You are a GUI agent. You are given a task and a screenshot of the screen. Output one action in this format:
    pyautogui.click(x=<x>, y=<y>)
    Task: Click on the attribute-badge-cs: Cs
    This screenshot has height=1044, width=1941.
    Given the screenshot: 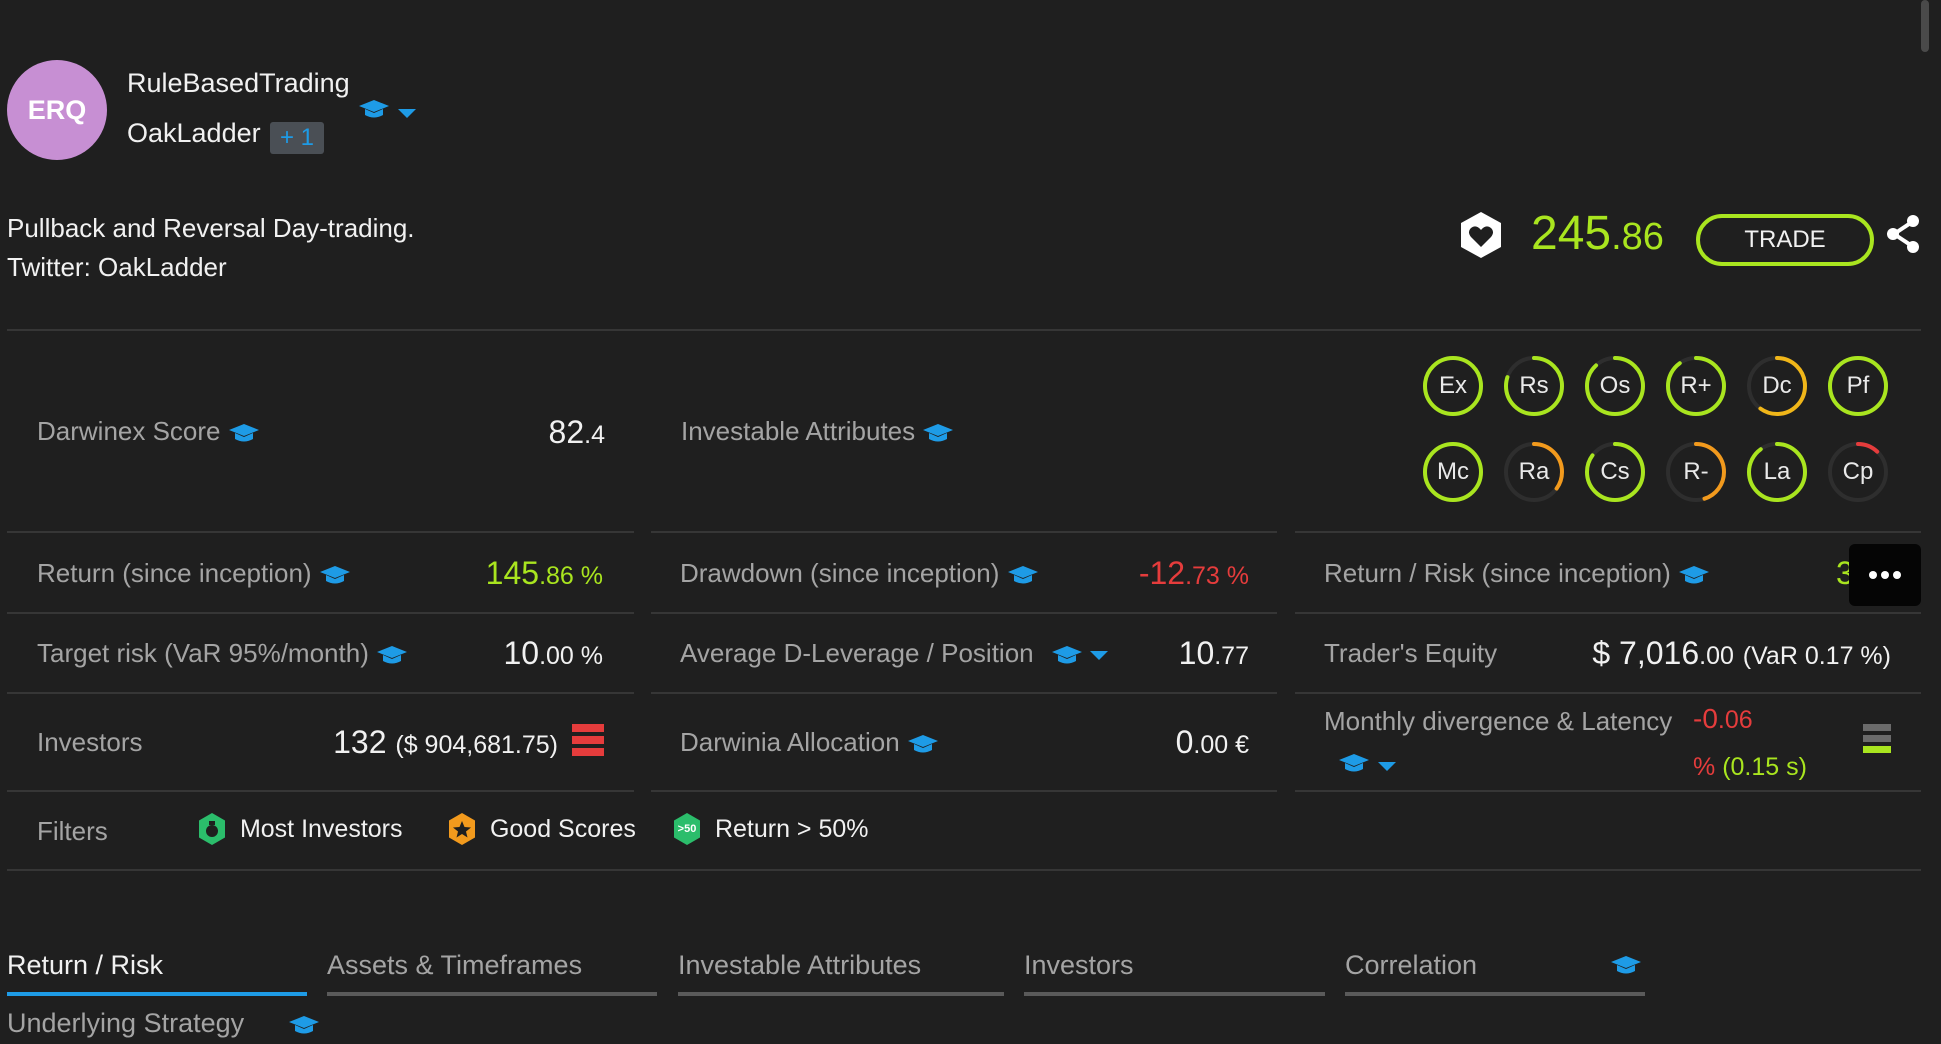 What is the action you would take?
    pyautogui.click(x=1615, y=472)
    